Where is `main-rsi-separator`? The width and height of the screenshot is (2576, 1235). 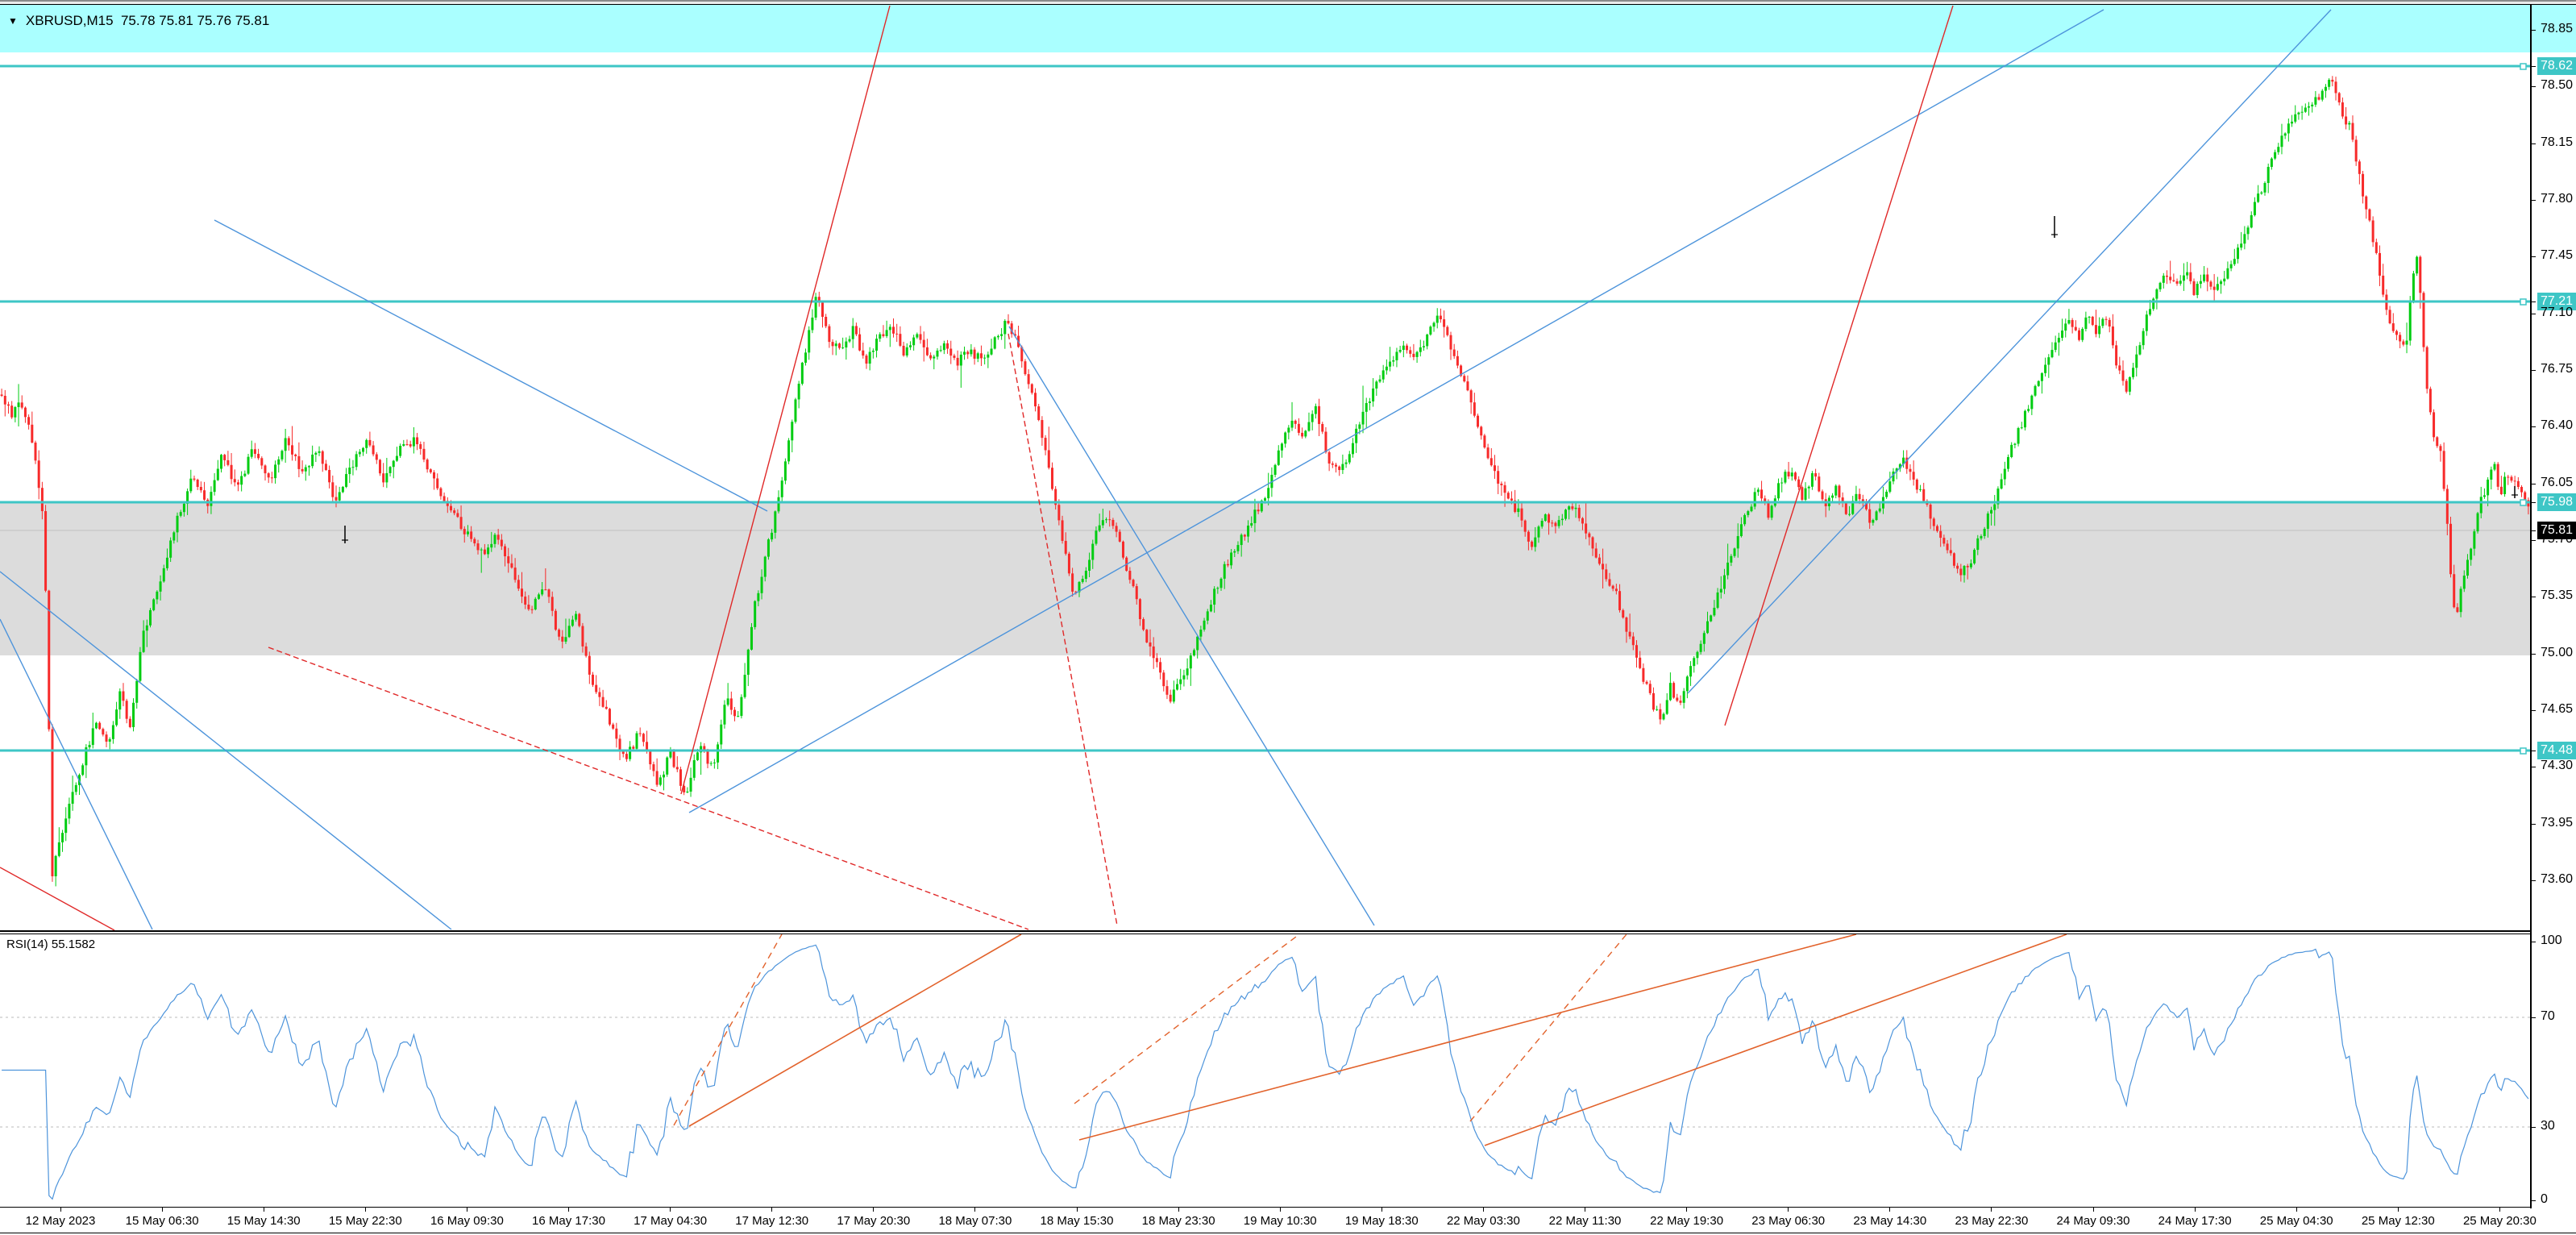 main-rsi-separator is located at coordinates (1266, 931).